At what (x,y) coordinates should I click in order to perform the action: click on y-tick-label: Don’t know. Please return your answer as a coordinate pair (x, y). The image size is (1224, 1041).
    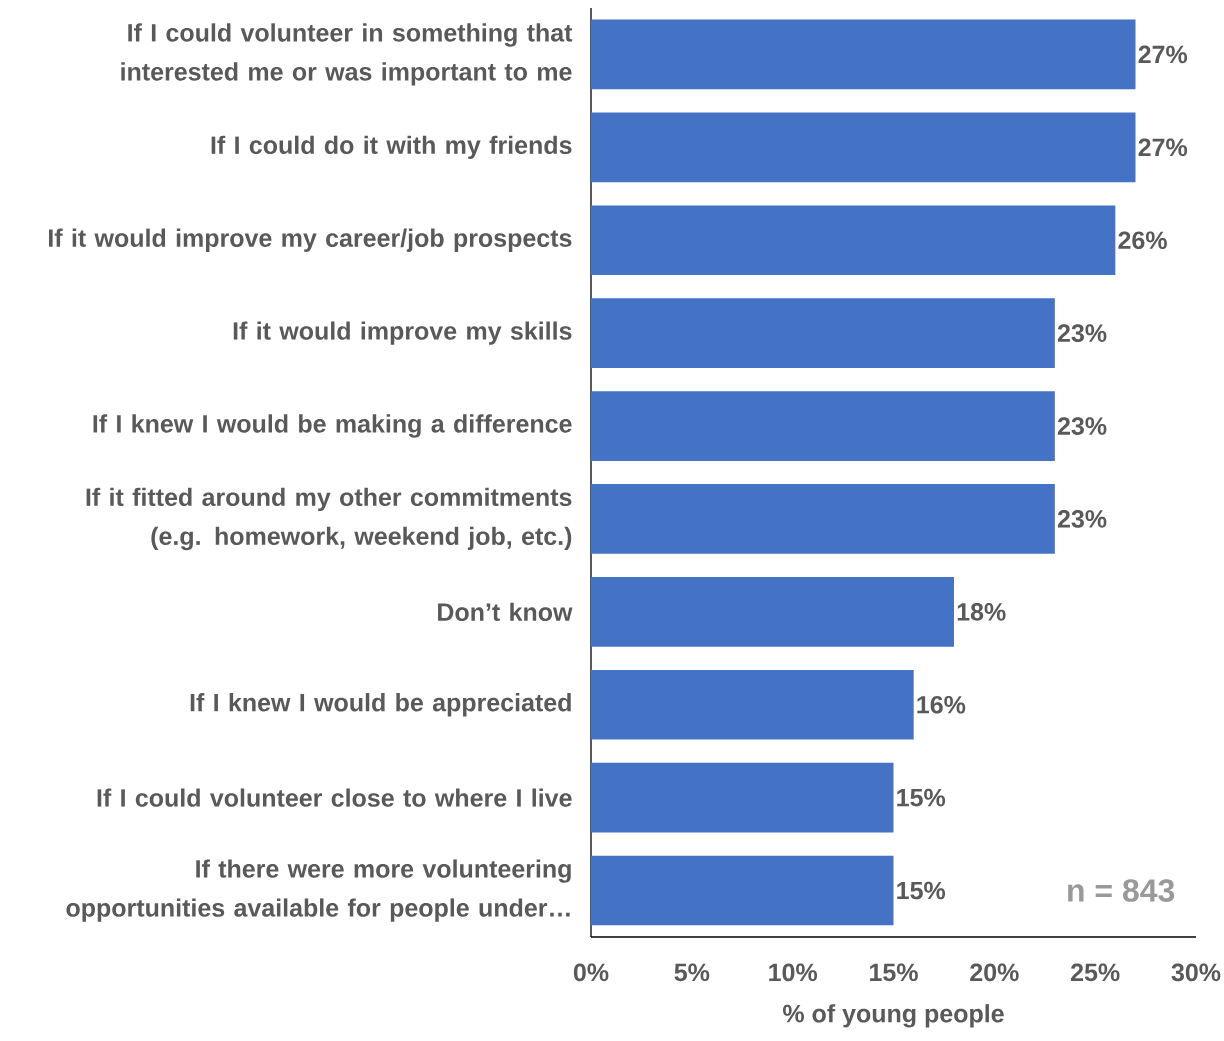
    Looking at the image, I should click on (505, 612).